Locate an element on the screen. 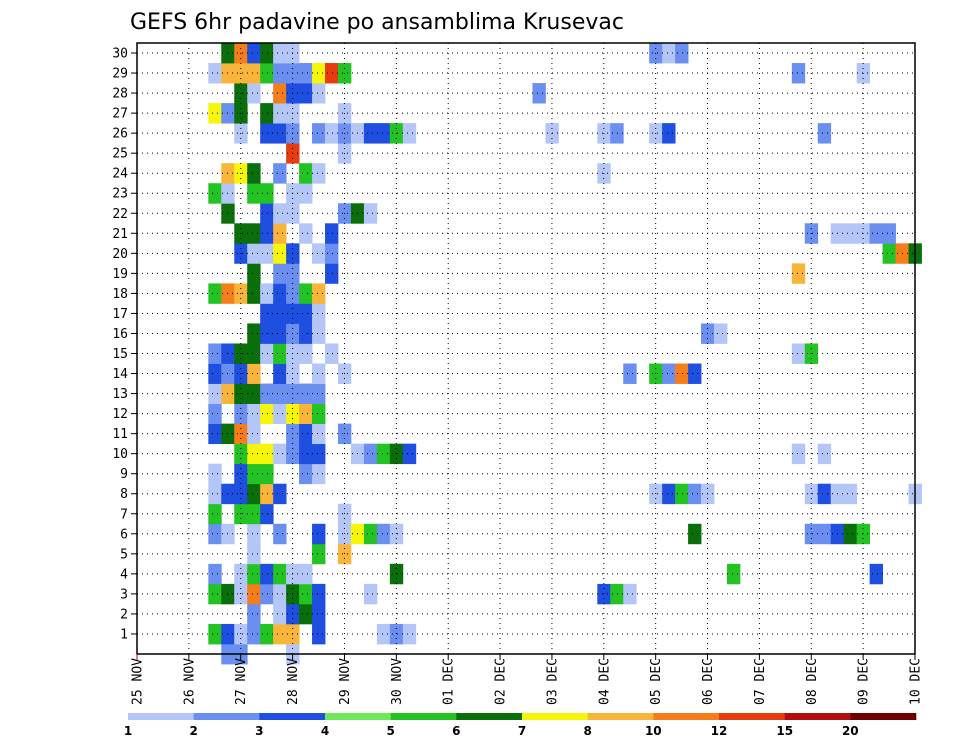  y-tick-label: 11 is located at coordinates (120, 434).